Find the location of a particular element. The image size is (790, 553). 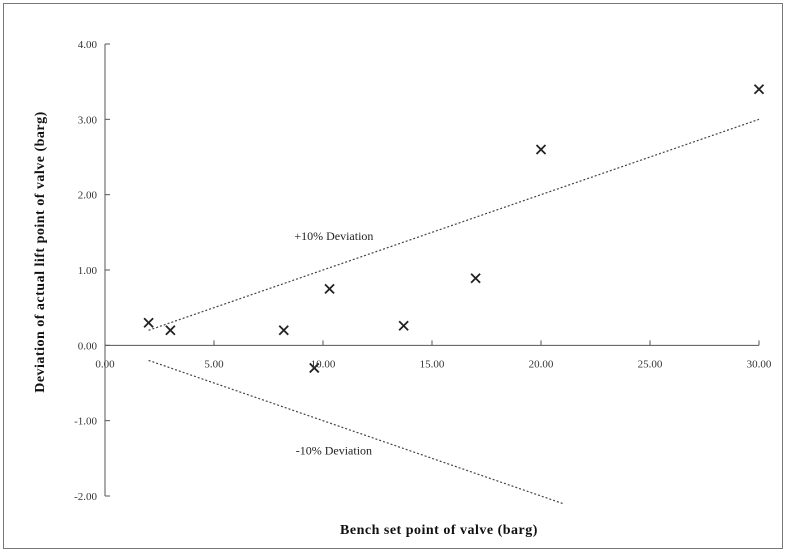

x-tick-label: 30.00 is located at coordinates (759, 364).